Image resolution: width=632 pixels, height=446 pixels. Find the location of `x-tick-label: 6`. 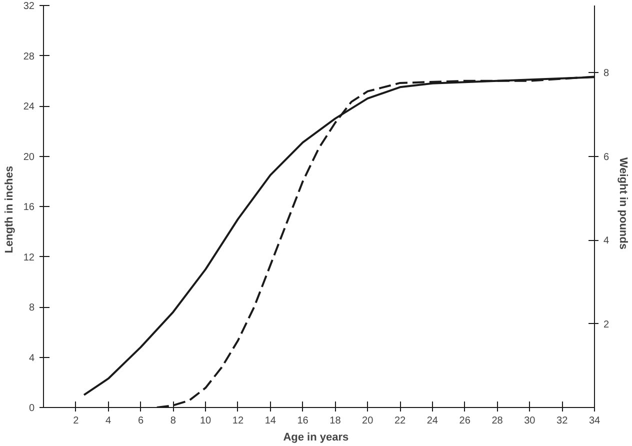

x-tick-label: 6 is located at coordinates (141, 421).